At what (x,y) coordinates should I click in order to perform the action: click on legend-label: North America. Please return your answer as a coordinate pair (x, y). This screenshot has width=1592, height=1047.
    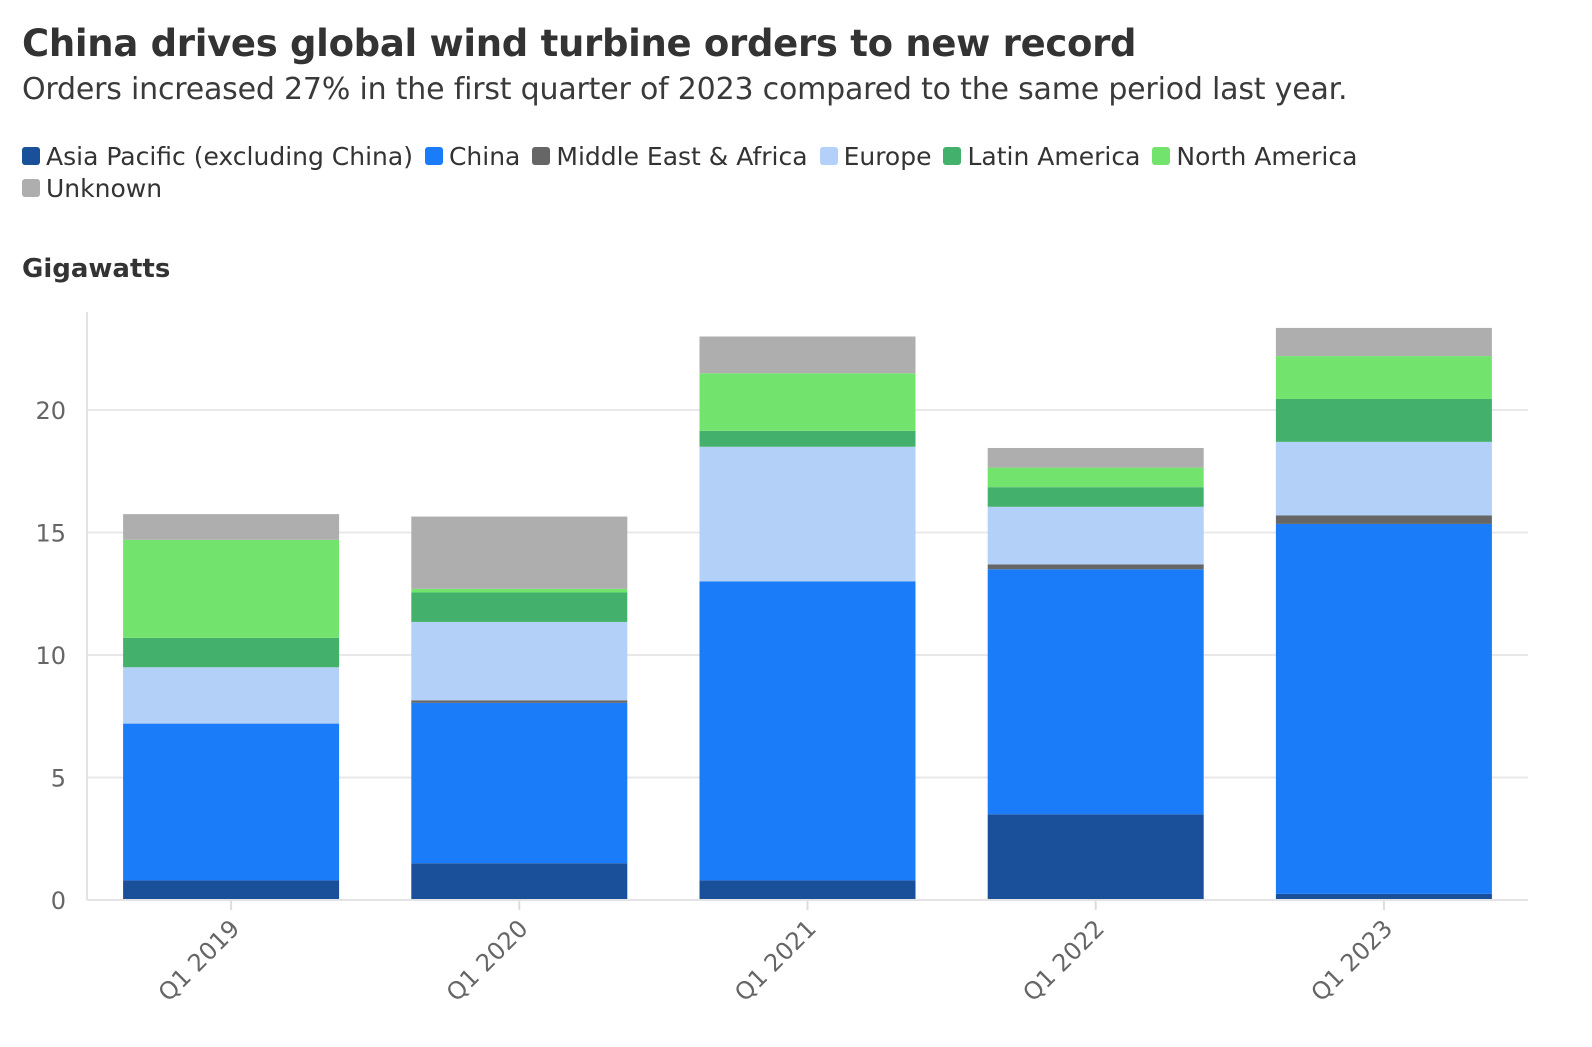
    Looking at the image, I should click on (1267, 156).